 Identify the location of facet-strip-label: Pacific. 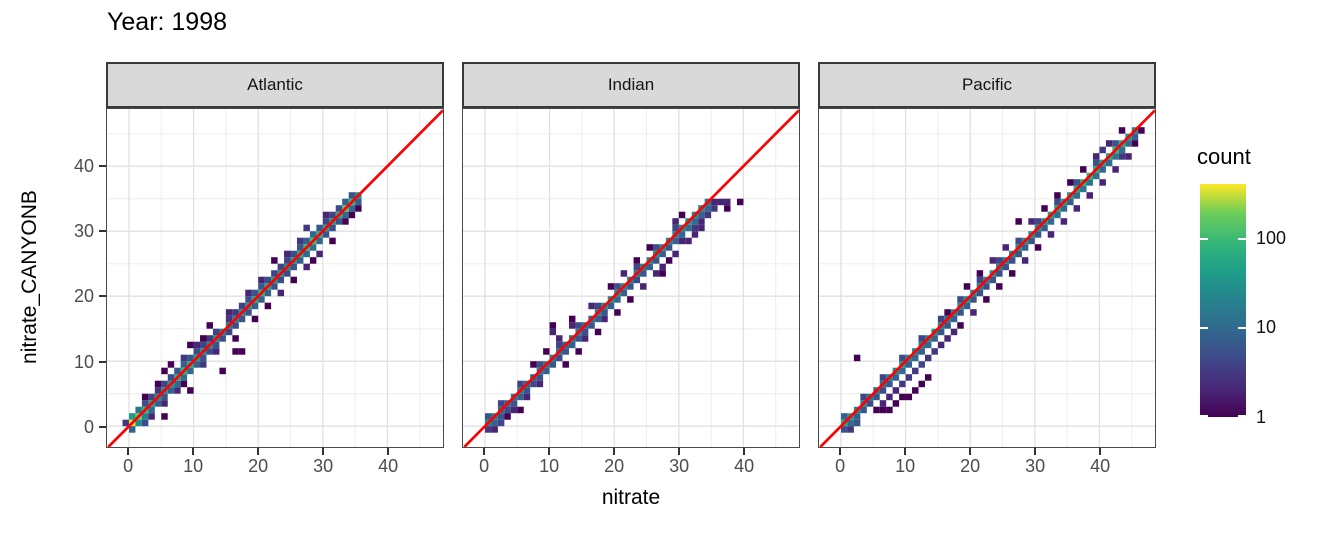
(987, 84).